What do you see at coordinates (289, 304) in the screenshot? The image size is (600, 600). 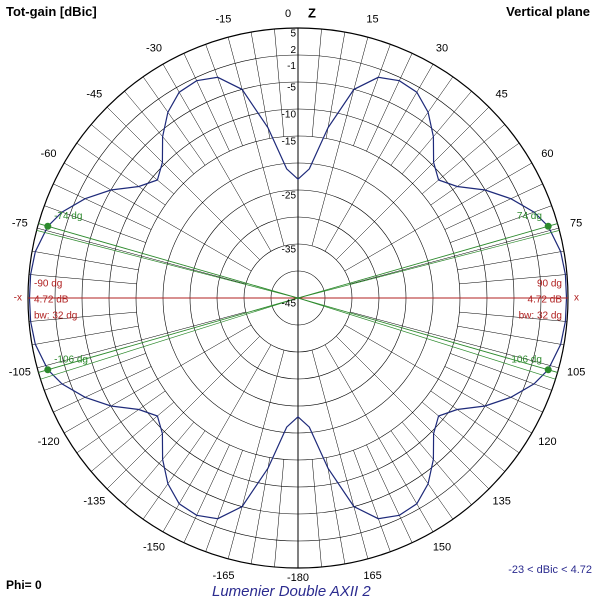 I see `radial-tick-label: -45` at bounding box center [289, 304].